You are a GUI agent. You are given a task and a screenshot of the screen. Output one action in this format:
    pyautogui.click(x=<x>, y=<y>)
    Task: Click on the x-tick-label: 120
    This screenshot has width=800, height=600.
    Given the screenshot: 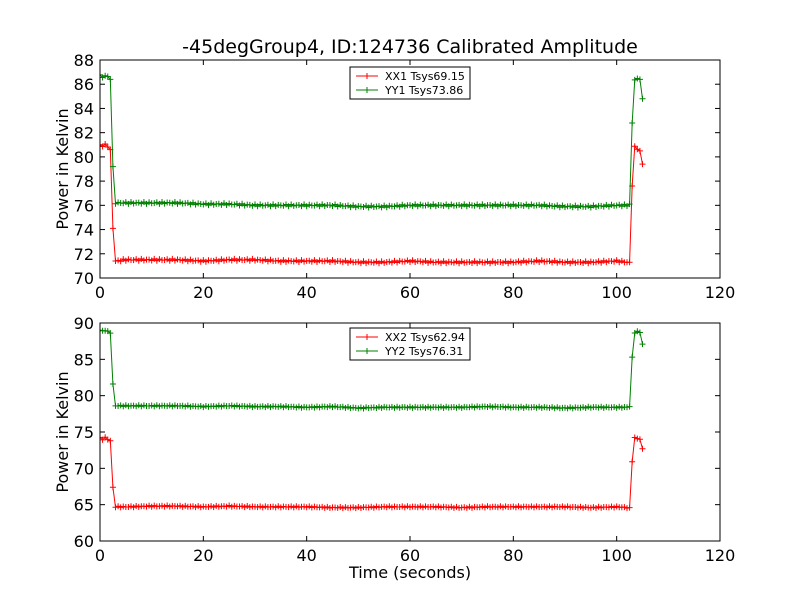 What is the action you would take?
    pyautogui.click(x=720, y=555)
    